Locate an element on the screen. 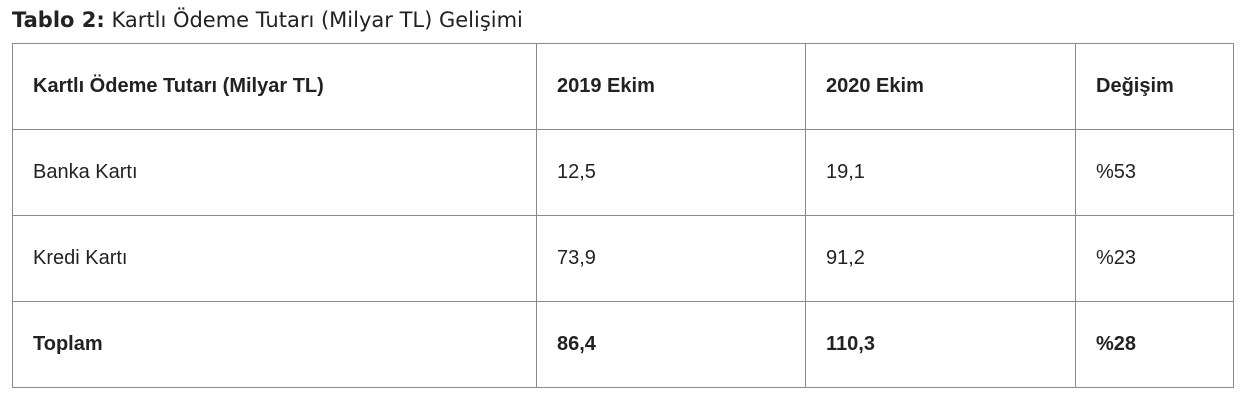  column-header: Kartlı Ödeme Tutarı (Milyar TL) is located at coordinates (274, 86).